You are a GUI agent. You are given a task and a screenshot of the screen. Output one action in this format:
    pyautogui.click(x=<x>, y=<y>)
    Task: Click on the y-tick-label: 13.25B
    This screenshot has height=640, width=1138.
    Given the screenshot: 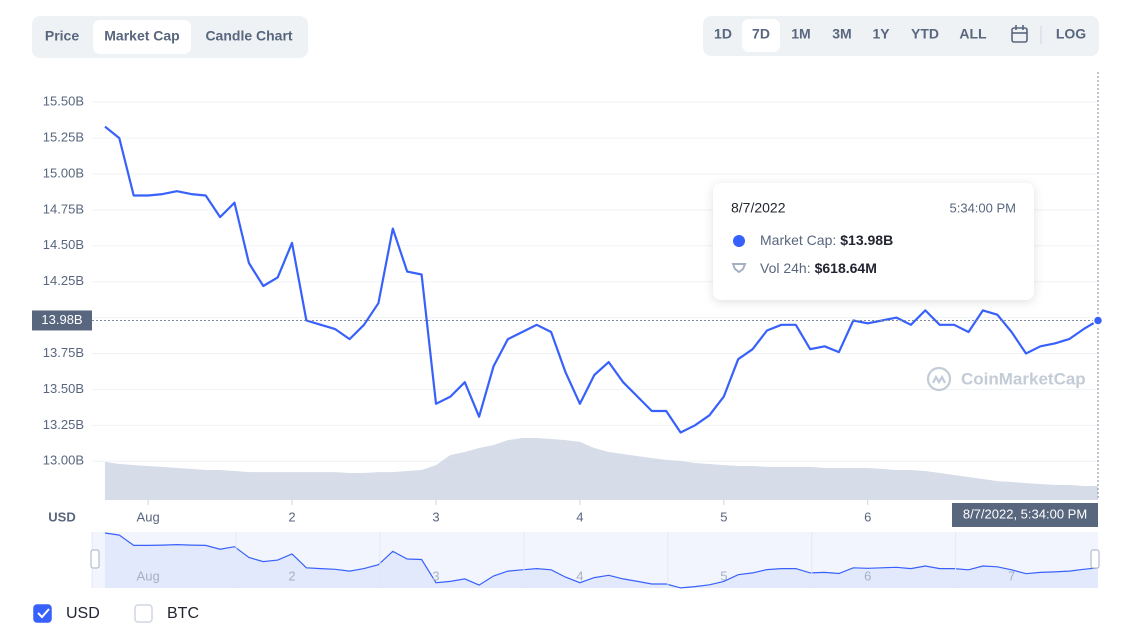 What is the action you would take?
    pyautogui.click(x=63, y=424)
    